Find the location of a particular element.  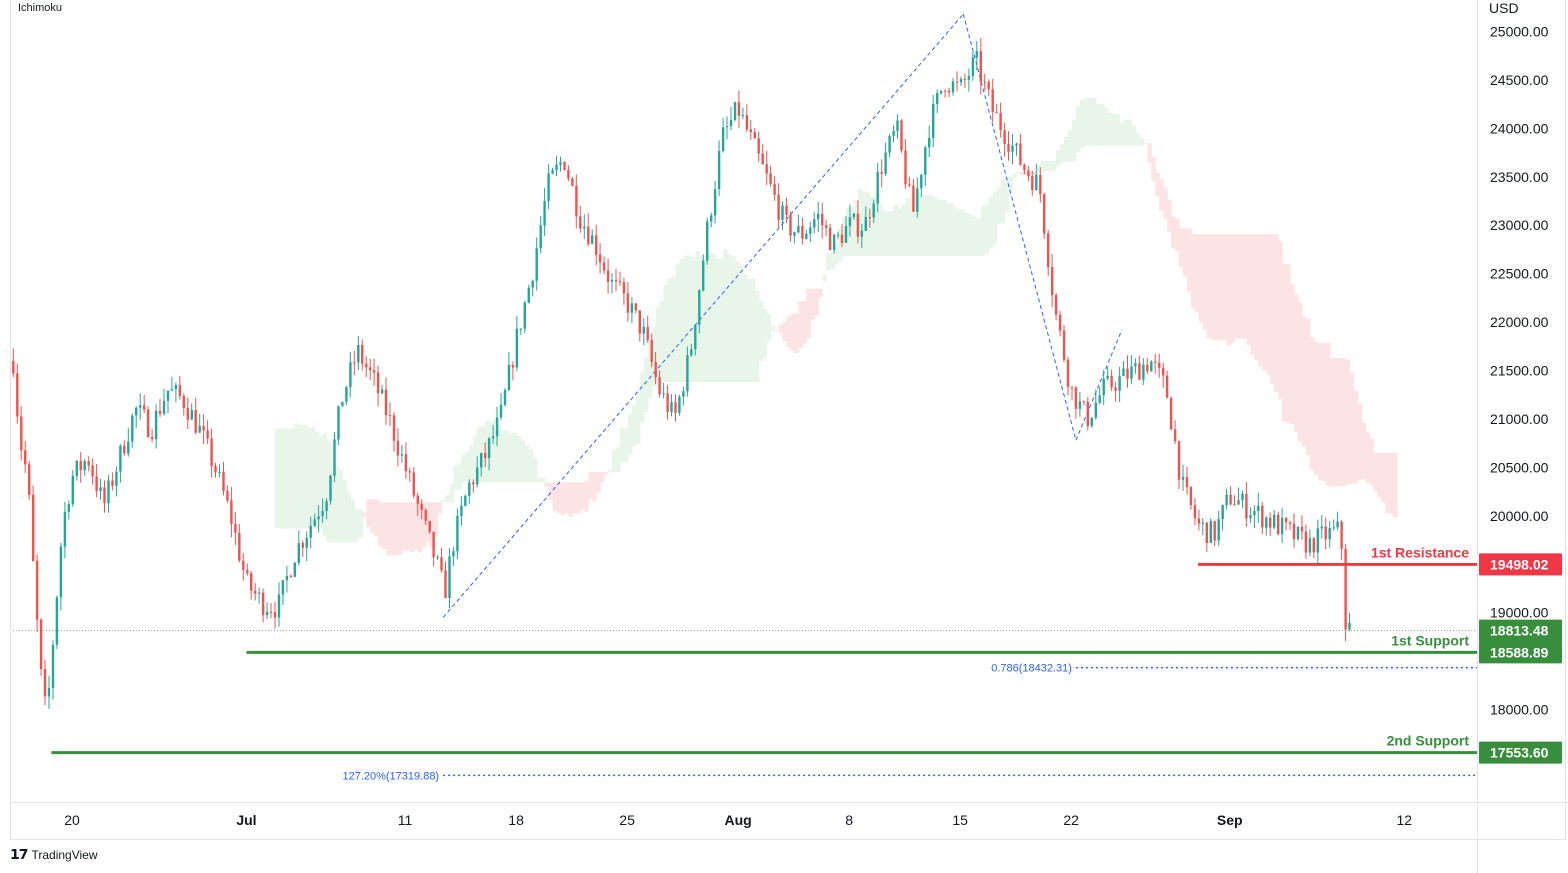

y-tick-label: 25000.00 is located at coordinates (1519, 32).